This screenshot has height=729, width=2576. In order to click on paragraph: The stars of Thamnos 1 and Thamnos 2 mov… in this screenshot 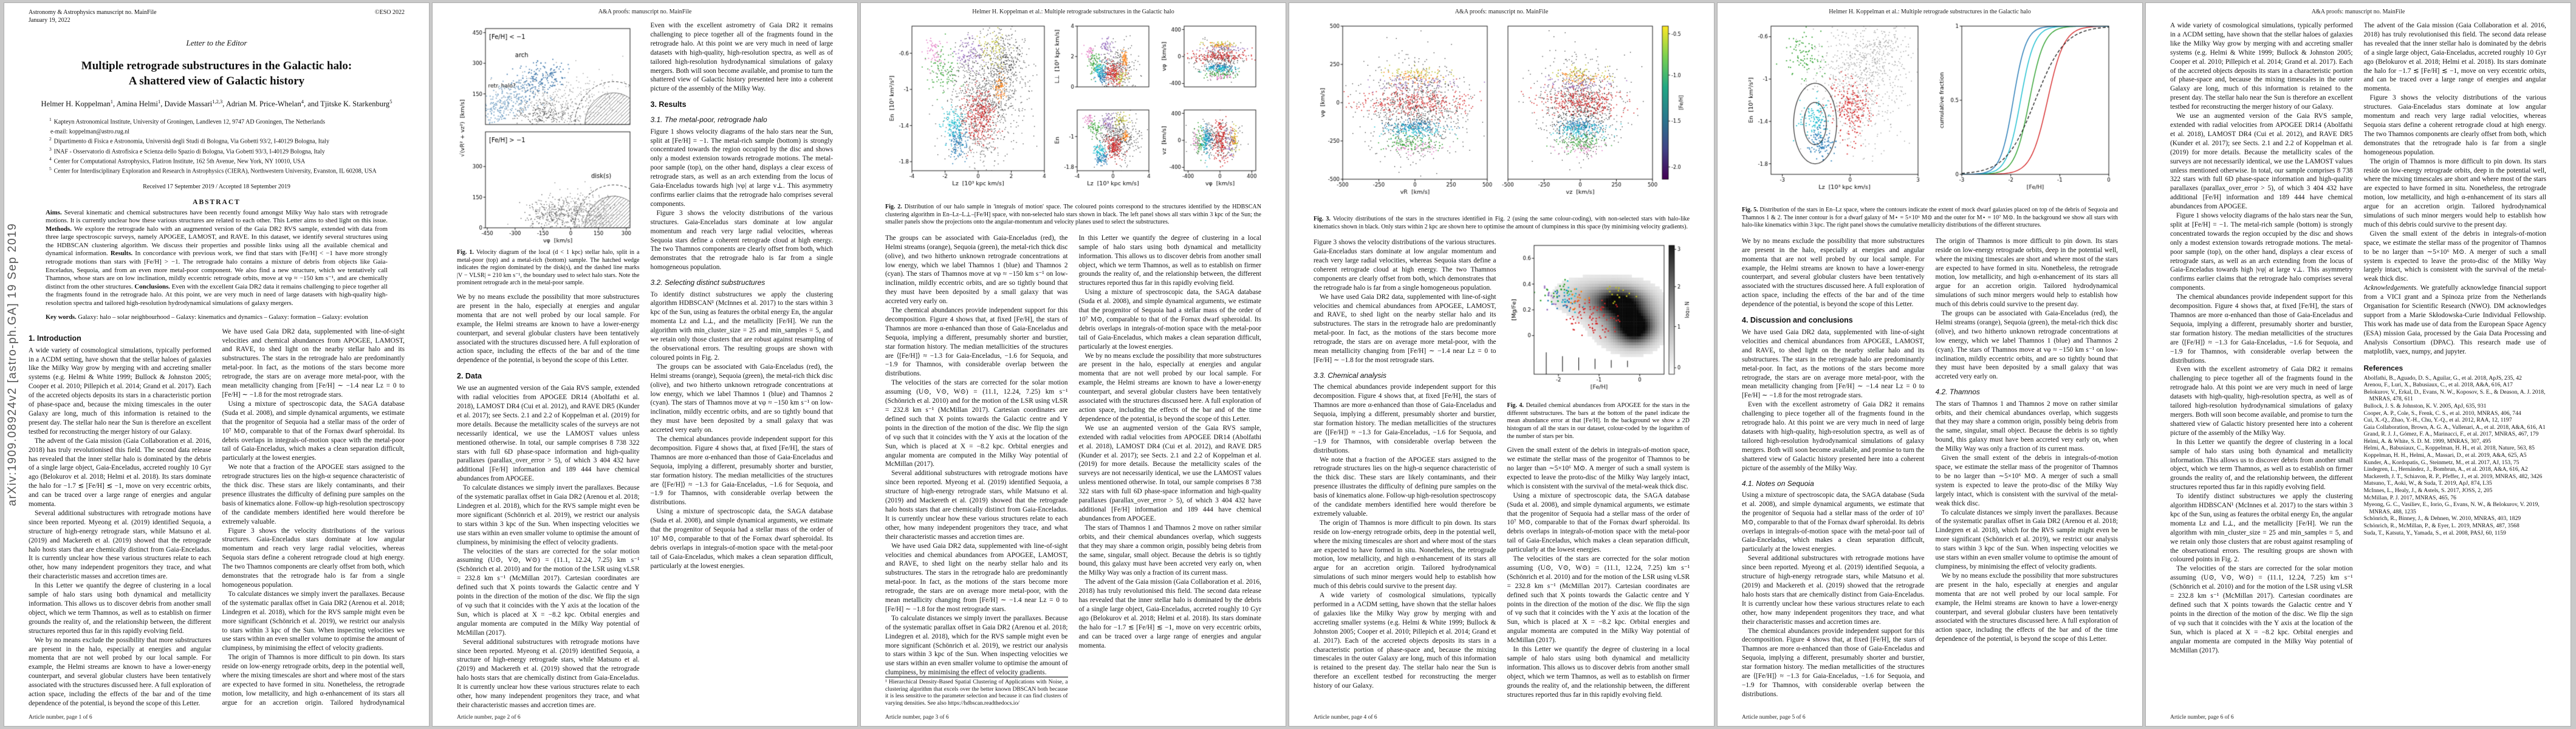, I will do `click(1170, 550)`.